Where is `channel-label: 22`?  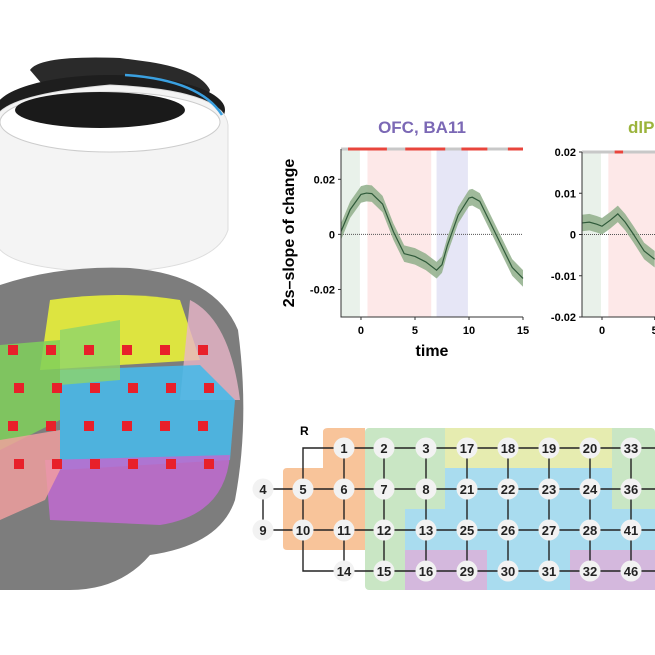
channel-label: 22 is located at coordinates (508, 489).